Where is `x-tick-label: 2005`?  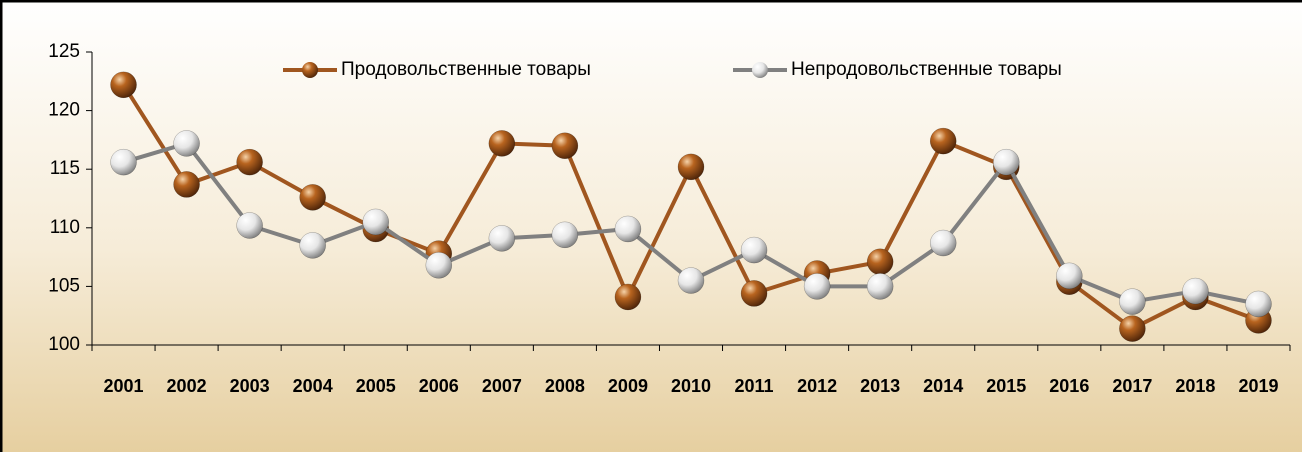 x-tick-label: 2005 is located at coordinates (376, 386).